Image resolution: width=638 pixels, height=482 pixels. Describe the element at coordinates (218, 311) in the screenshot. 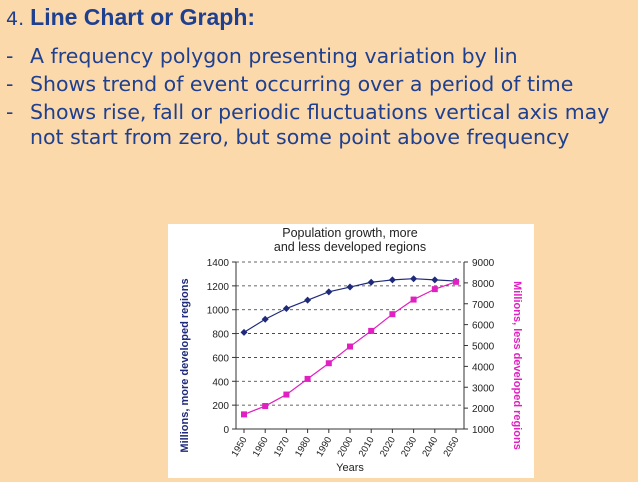

I see `y-tick-label-left: 1000` at that location.